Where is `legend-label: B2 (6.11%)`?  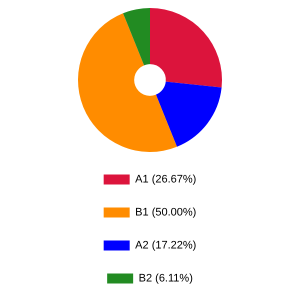
legend-label: B2 (6.11%) is located at coordinates (165, 278).